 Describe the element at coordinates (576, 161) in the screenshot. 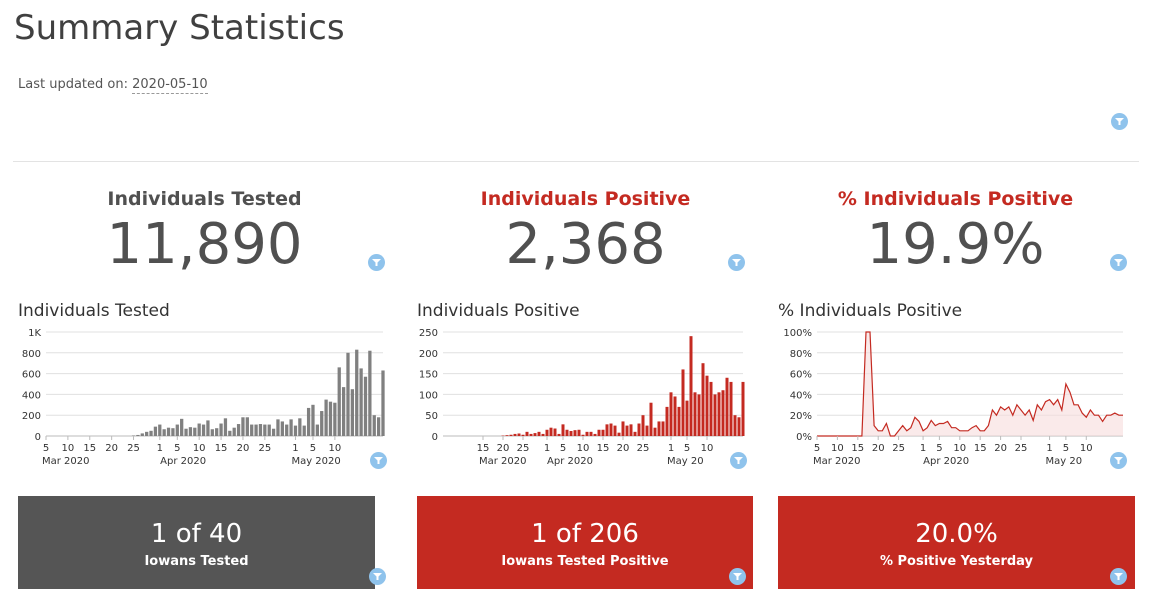

I see `divider` at that location.